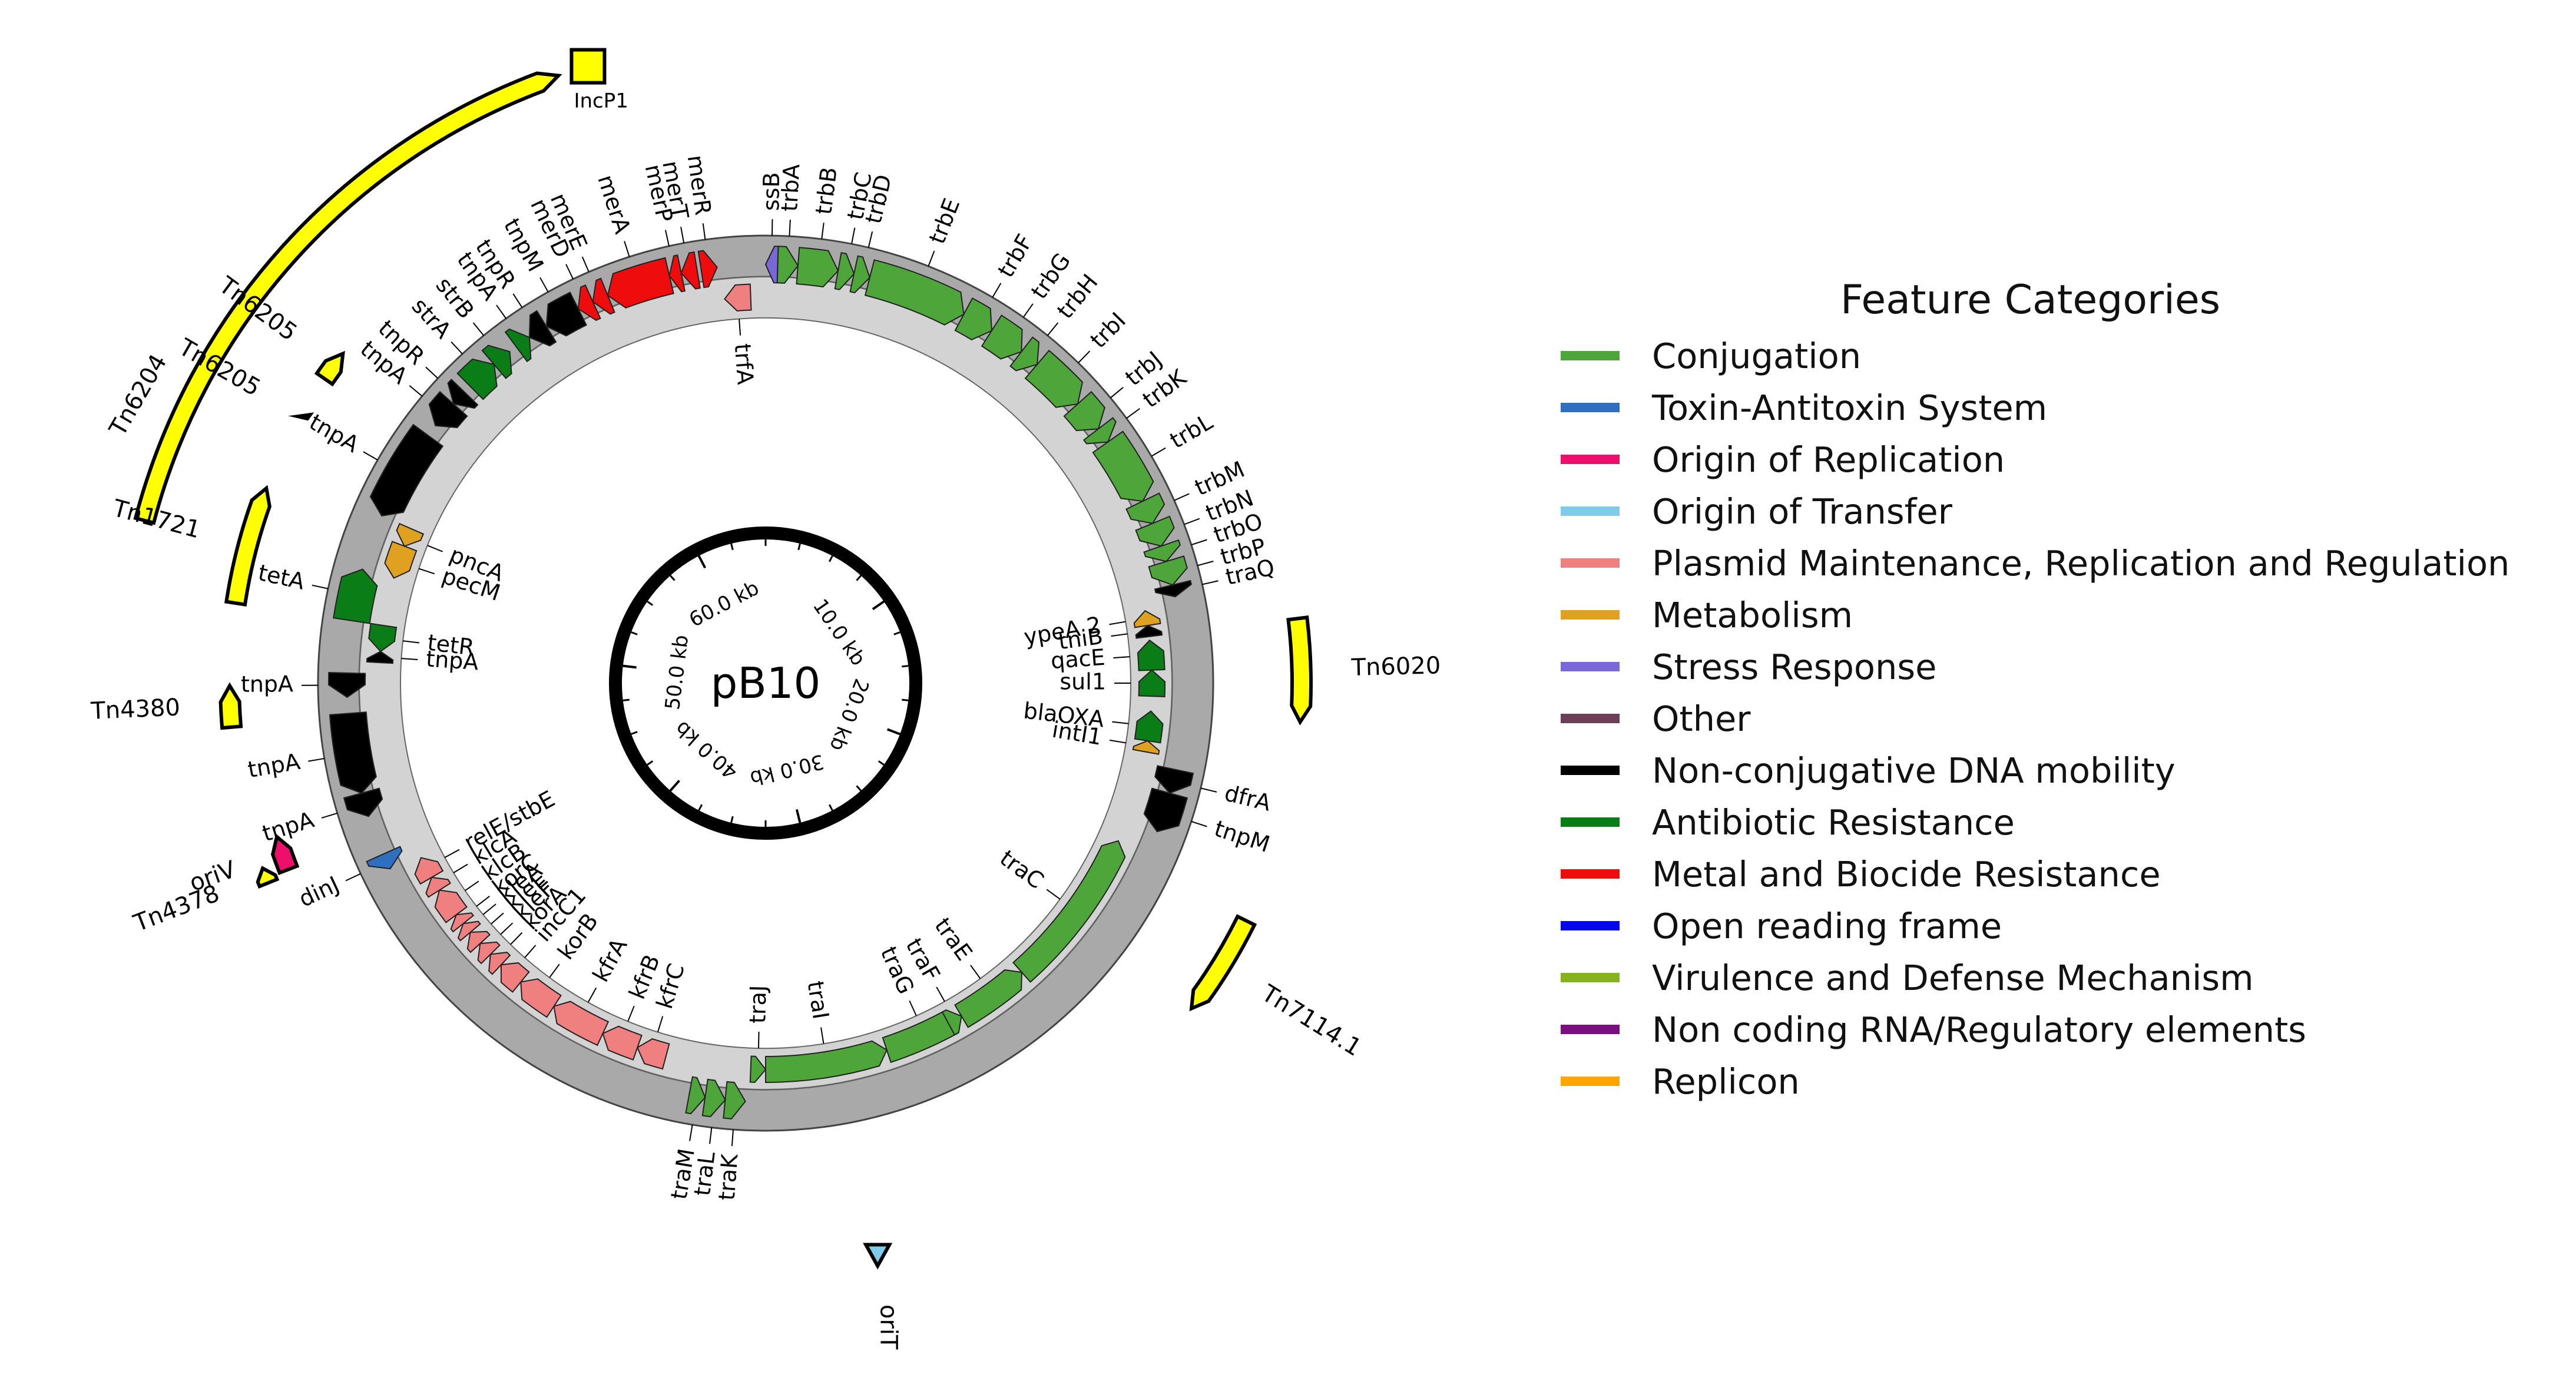  Describe the element at coordinates (2055, 459) in the screenshot. I see `legend-item: Origin of Replication` at that location.